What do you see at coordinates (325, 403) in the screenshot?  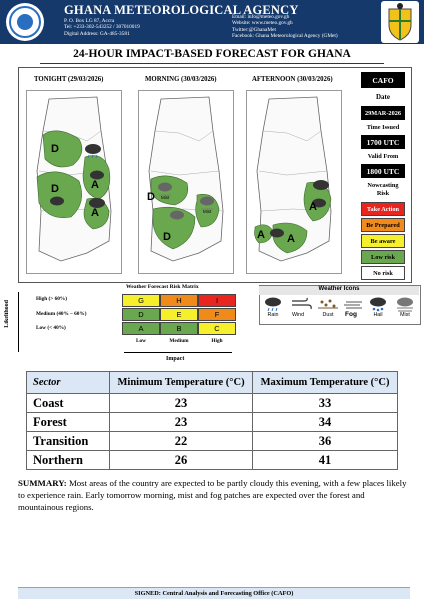 I see `max-temp-cell: 33` at bounding box center [325, 403].